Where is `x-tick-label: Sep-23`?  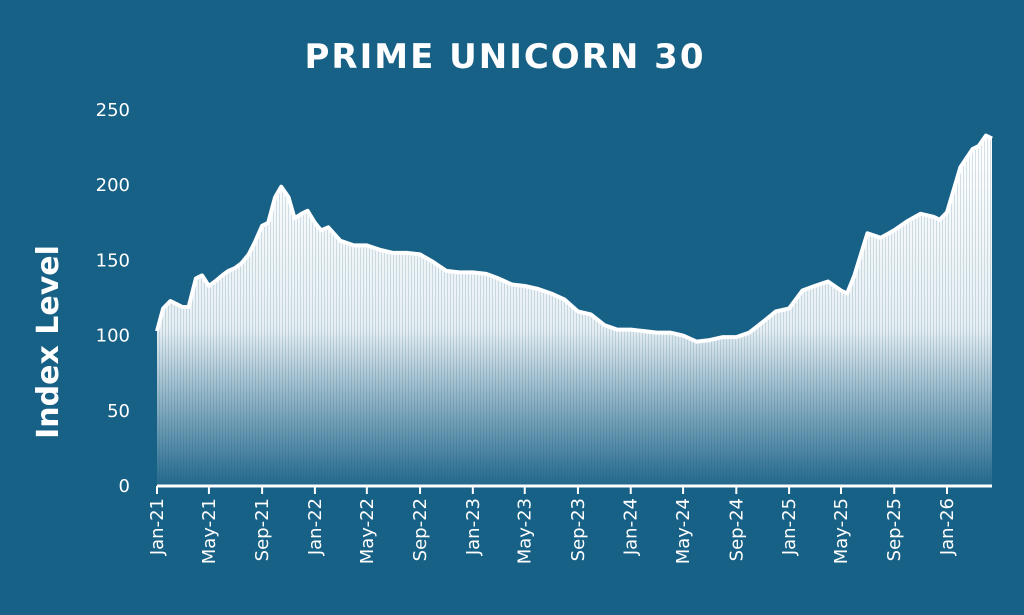
x-tick-label: Sep-23 is located at coordinates (578, 529).